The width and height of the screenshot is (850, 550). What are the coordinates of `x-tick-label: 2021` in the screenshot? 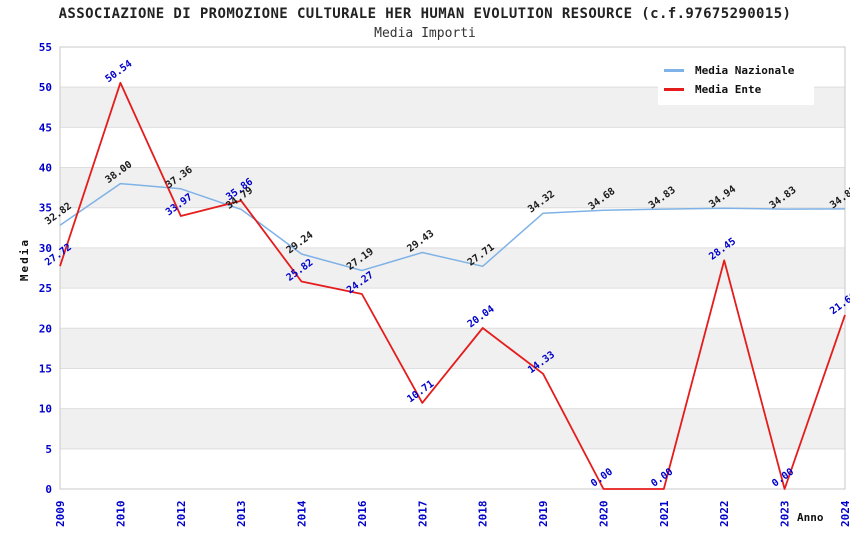 It's located at (664, 513).